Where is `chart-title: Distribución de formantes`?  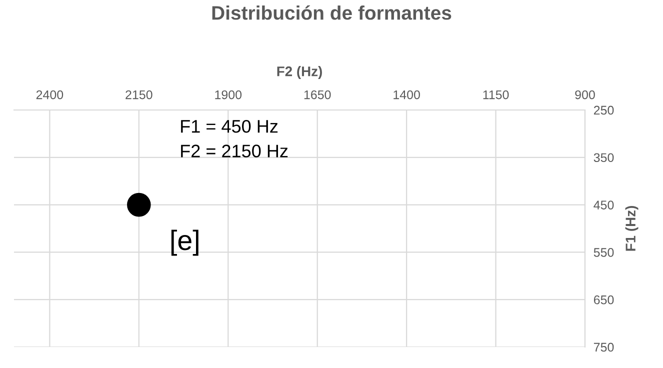 chart-title: Distribución de formantes is located at coordinates (332, 12).